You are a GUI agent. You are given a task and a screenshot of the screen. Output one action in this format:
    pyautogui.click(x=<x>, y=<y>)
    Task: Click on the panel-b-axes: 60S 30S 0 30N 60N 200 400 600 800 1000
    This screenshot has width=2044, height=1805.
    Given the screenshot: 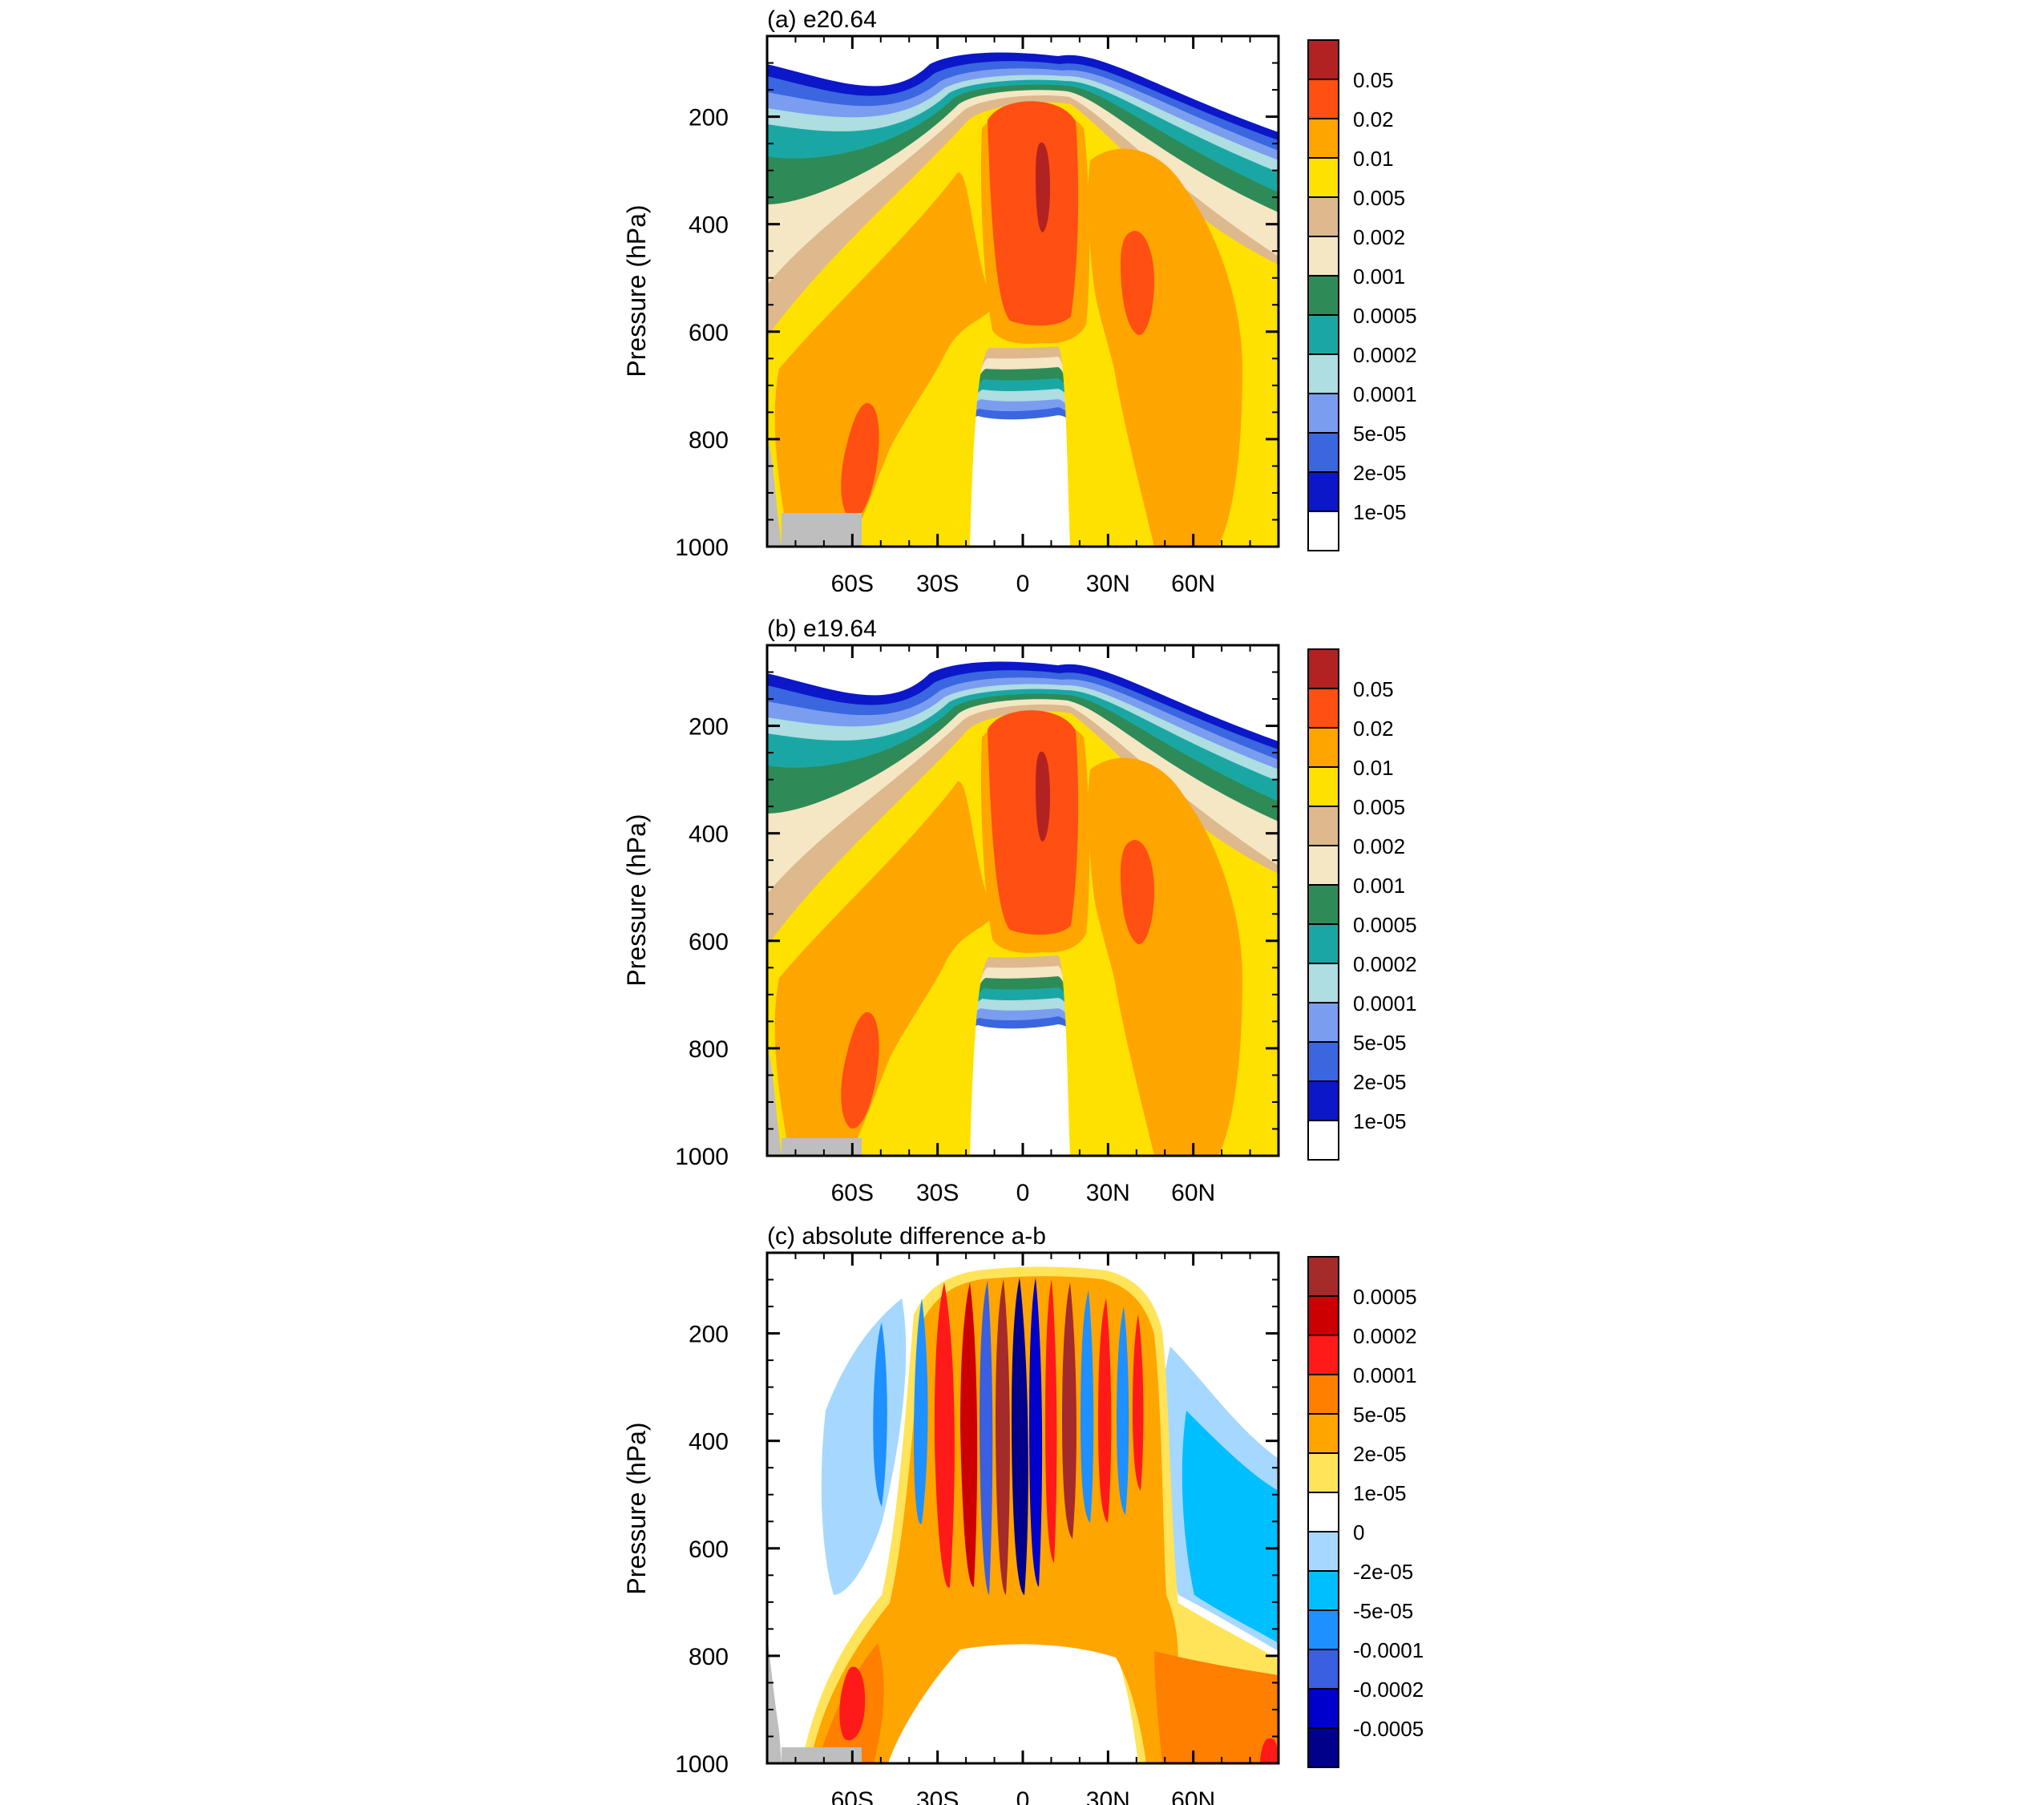 What is the action you would take?
    pyautogui.click(x=977, y=925)
    